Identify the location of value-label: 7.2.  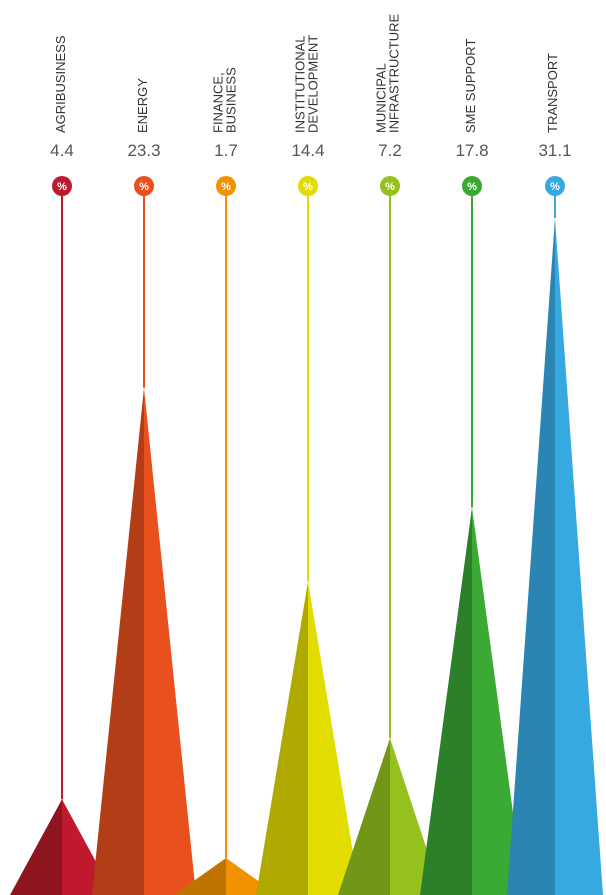
(390, 150).